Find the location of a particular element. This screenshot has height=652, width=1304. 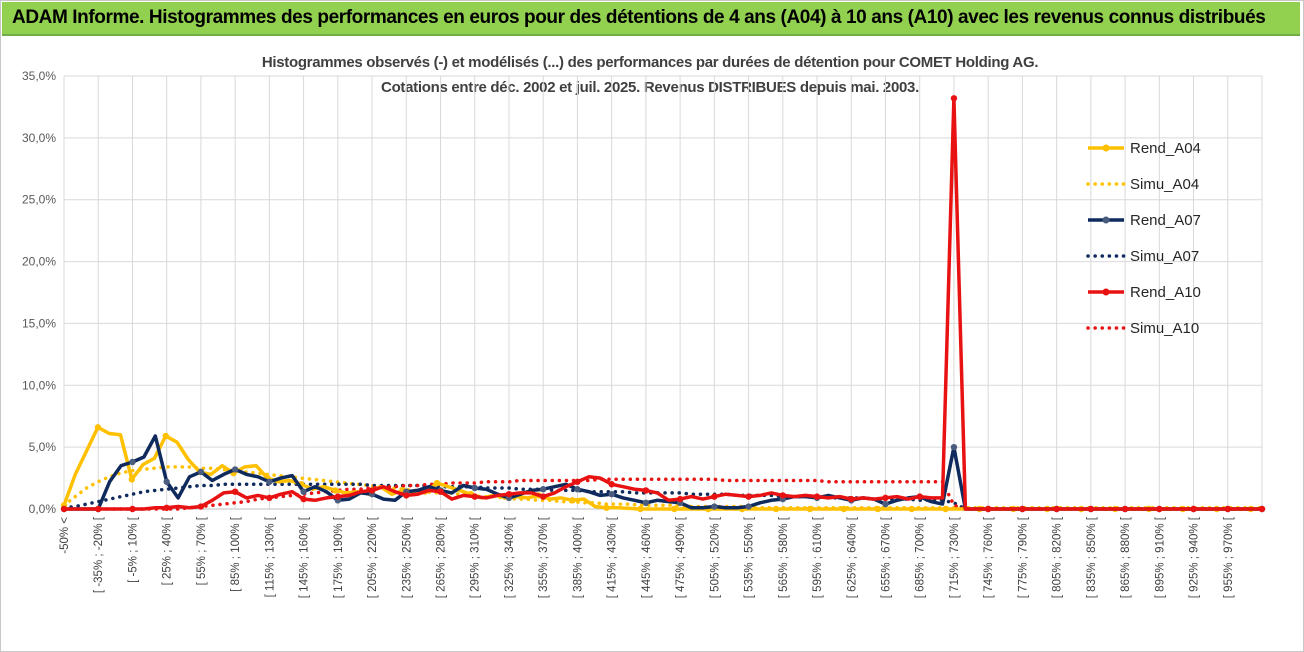

y-tick-label: 35,0% is located at coordinates (39, 76).